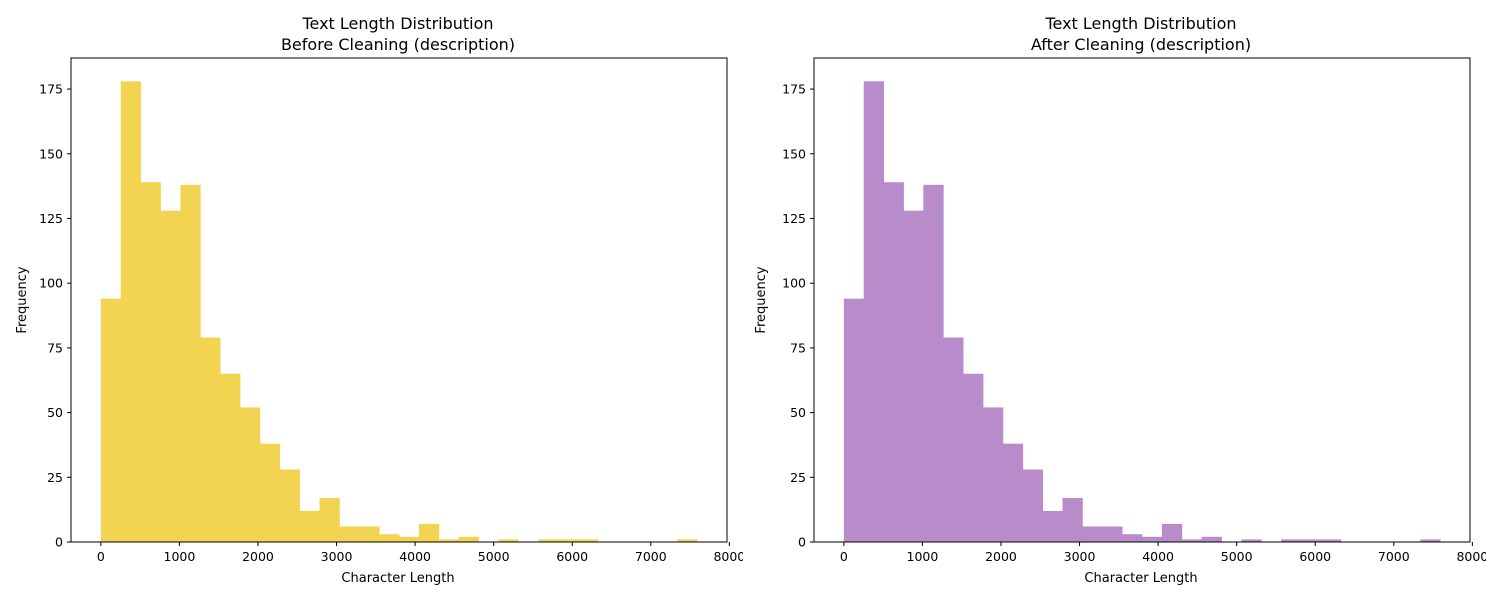 This screenshot has width=1500, height=600. What do you see at coordinates (398, 44) in the screenshot?
I see `chart-title-line2: Before Cleaning (description)` at bounding box center [398, 44].